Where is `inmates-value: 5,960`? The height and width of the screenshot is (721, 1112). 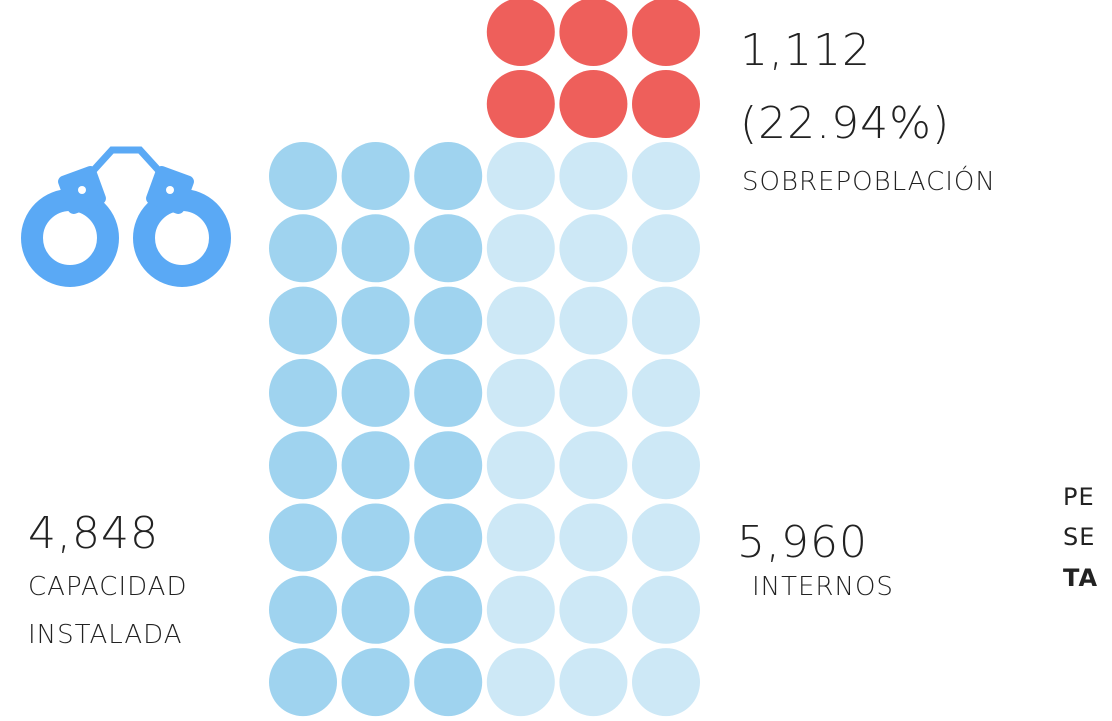
inmates-value: 5,960 is located at coordinates (802, 542).